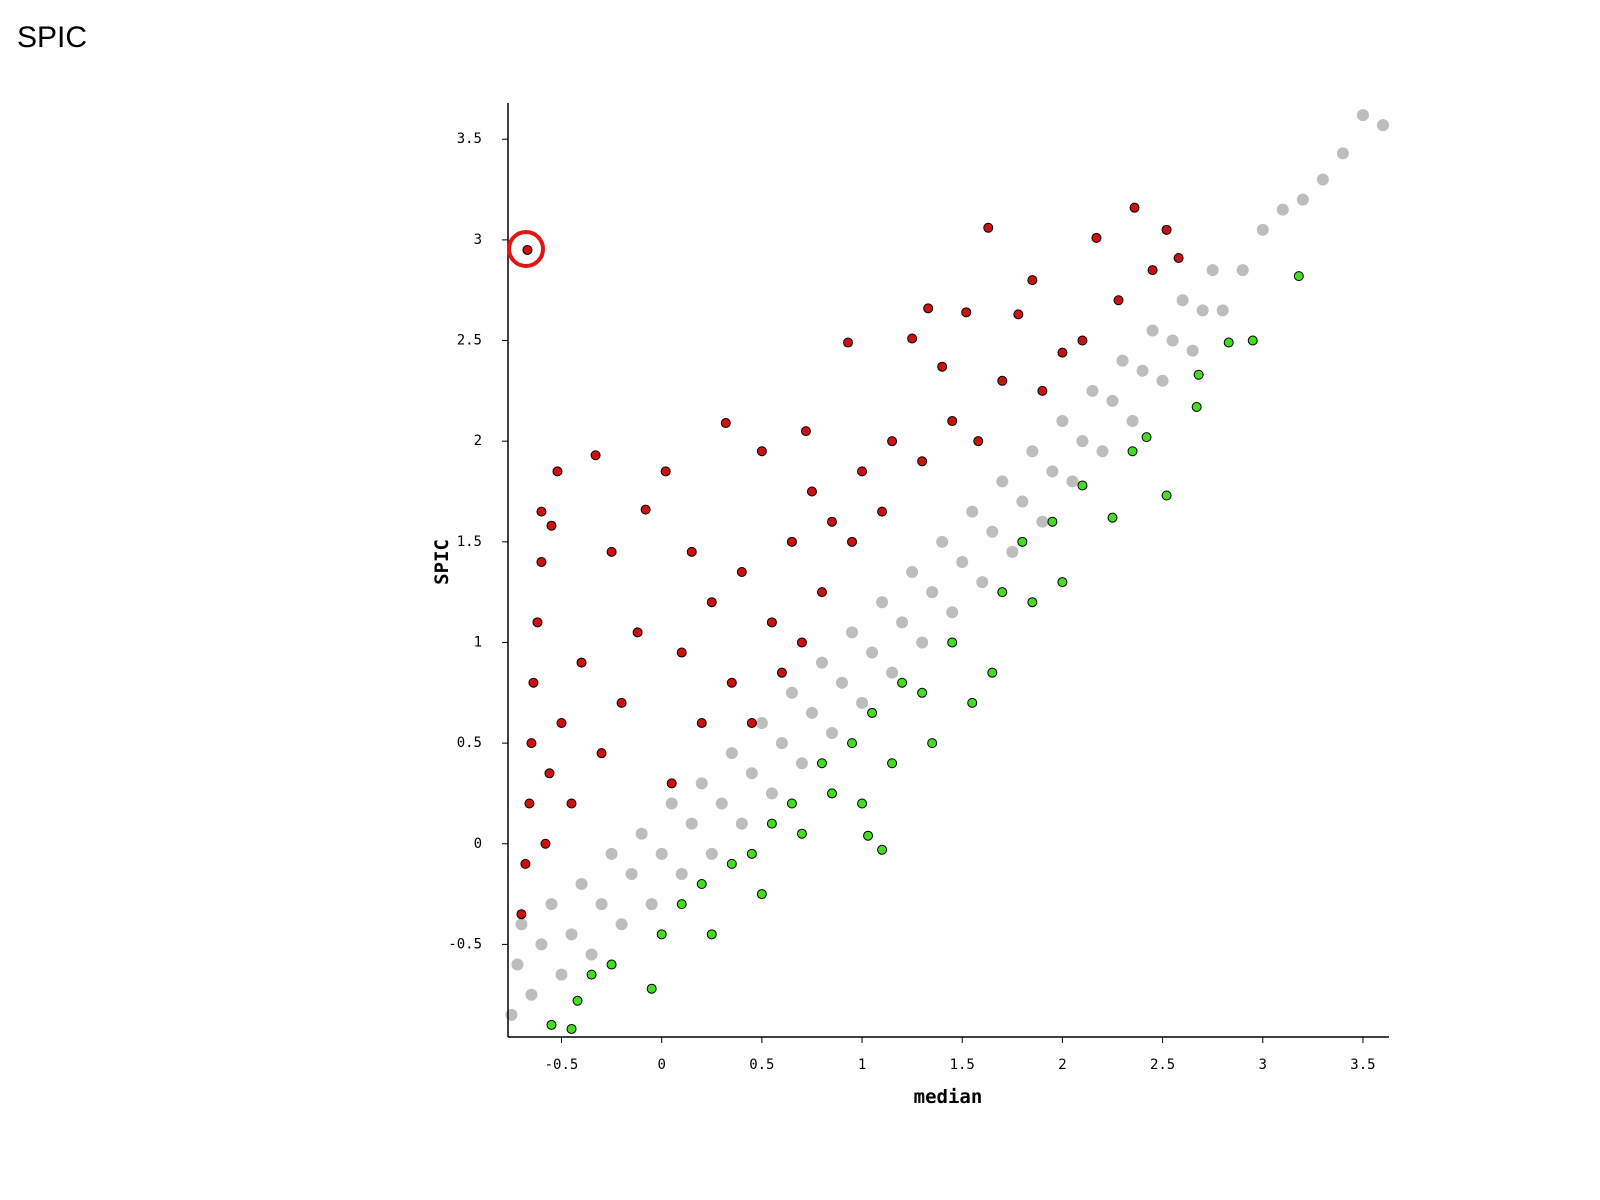  Describe the element at coordinates (761, 1065) in the screenshot. I see `x-tick-label: 0.5` at that location.